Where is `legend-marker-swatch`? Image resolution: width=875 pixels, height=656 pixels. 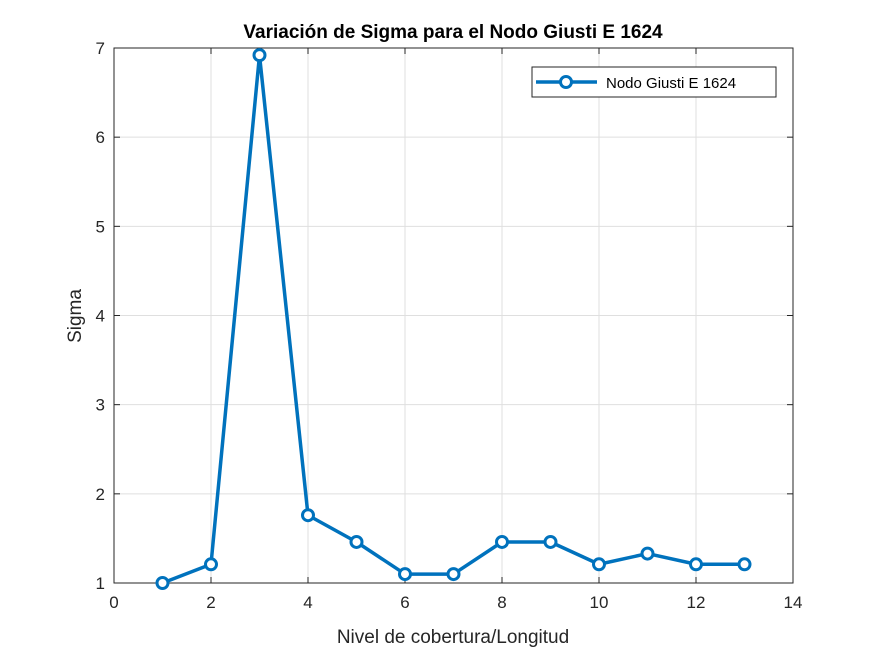
legend-marker-swatch is located at coordinates (566, 82).